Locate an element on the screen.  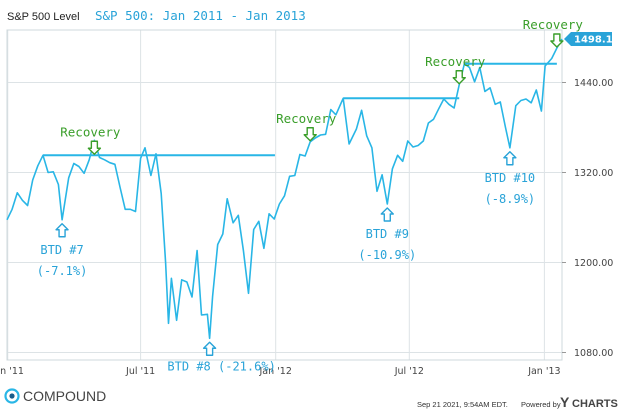
compound-logo-dot is located at coordinates (12, 396).